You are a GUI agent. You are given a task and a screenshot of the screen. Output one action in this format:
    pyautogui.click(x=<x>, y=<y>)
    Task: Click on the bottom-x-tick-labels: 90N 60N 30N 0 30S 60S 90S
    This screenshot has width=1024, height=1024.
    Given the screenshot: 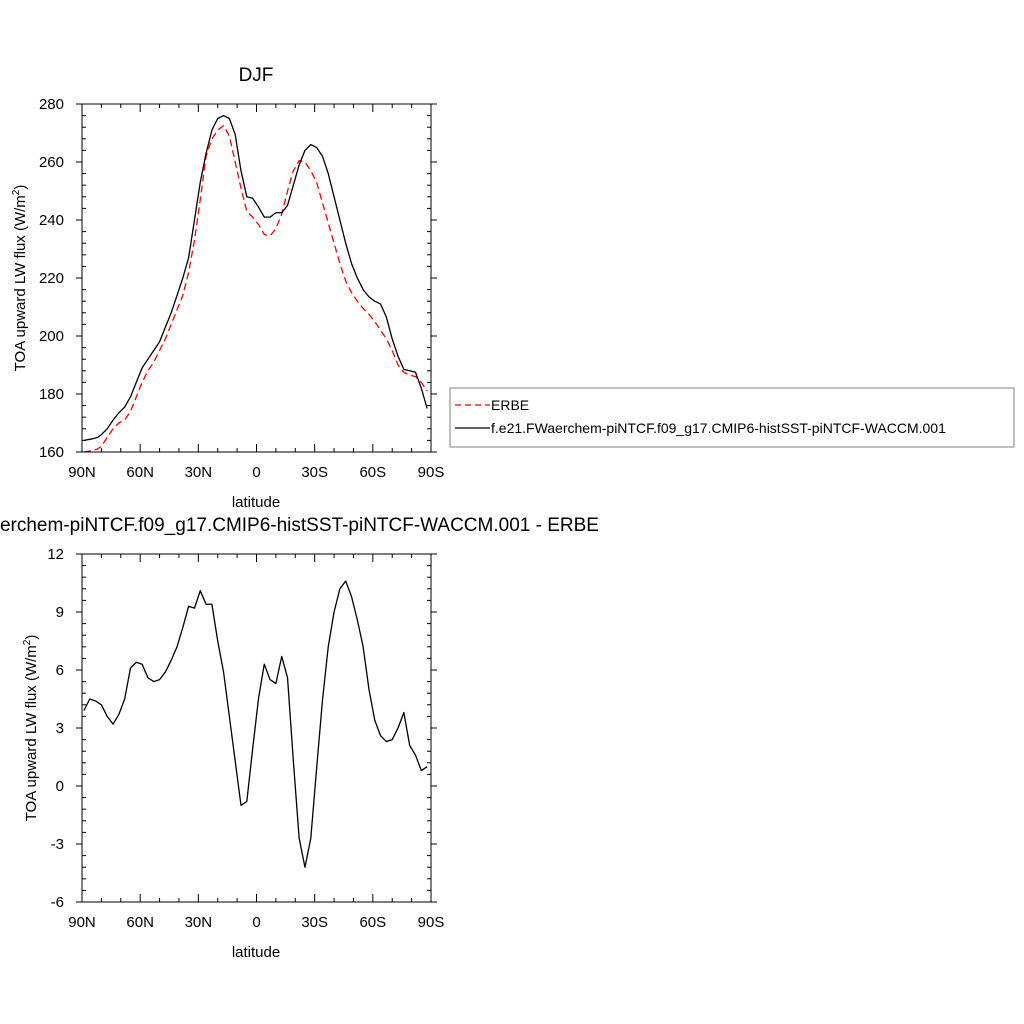 What is the action you would take?
    pyautogui.click(x=256, y=922)
    